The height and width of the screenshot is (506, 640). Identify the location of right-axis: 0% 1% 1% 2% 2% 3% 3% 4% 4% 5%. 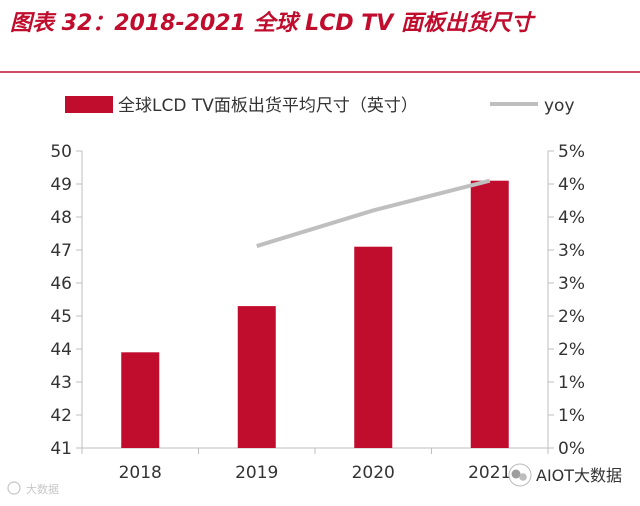
(566, 300).